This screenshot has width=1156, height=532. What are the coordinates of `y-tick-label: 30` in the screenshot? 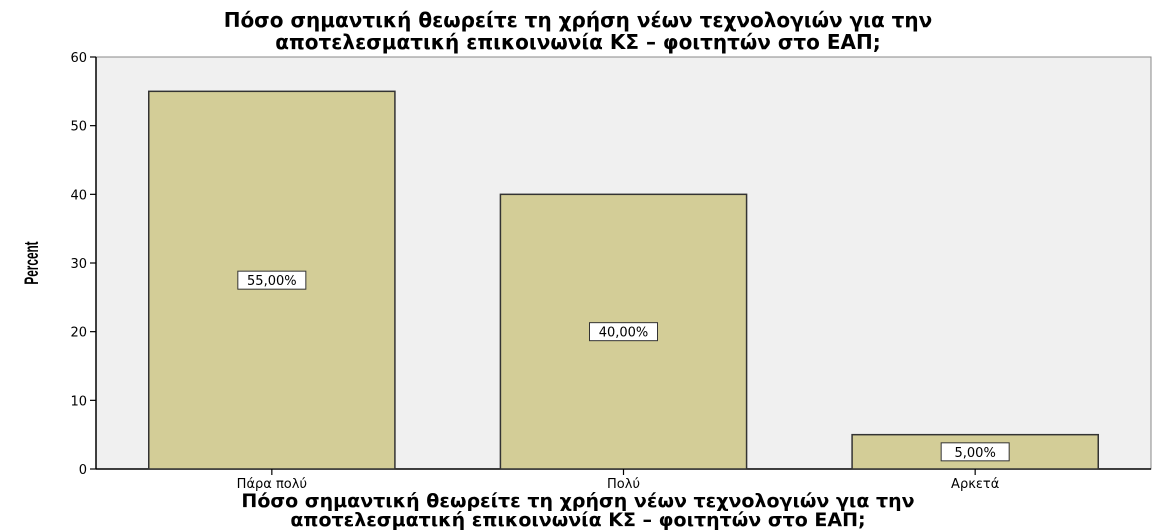 It's located at (78, 264).